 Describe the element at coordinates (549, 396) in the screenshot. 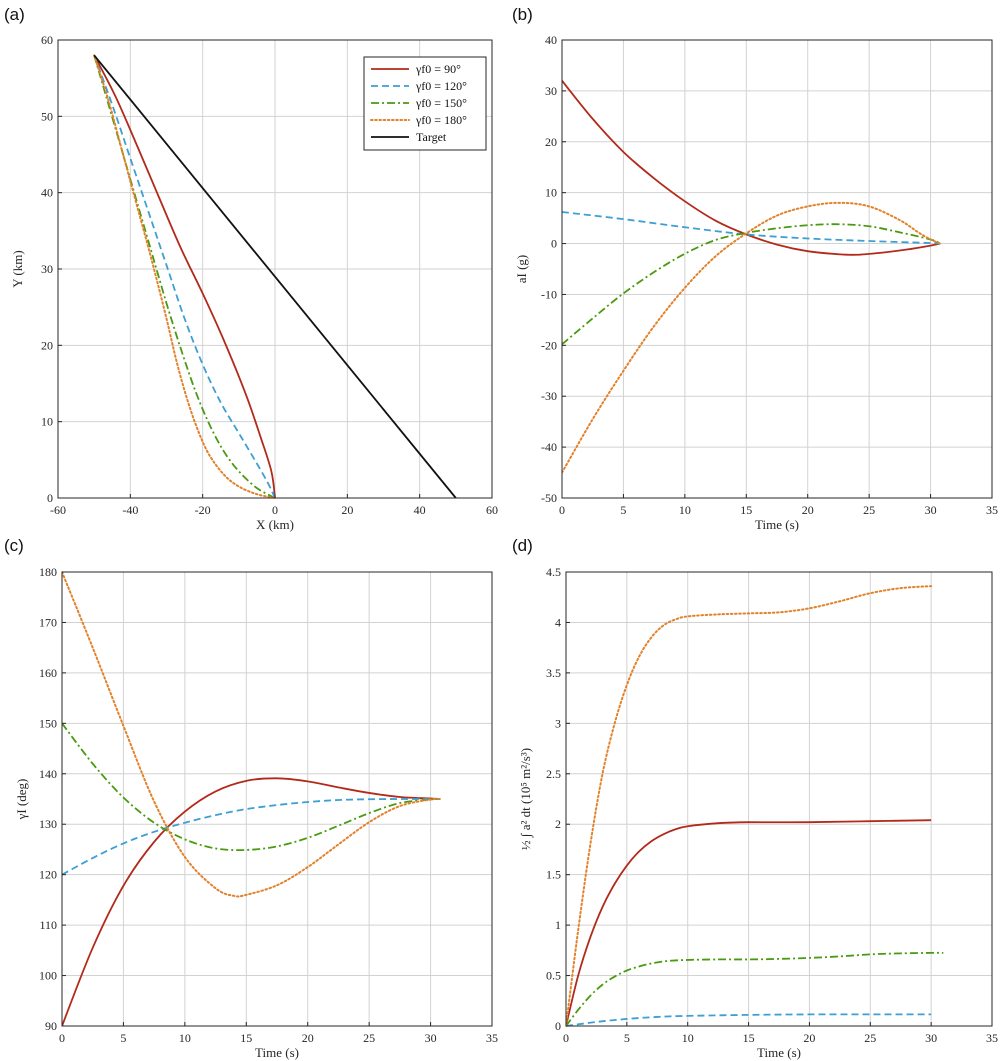

I see `y-tick-label: -30` at that location.